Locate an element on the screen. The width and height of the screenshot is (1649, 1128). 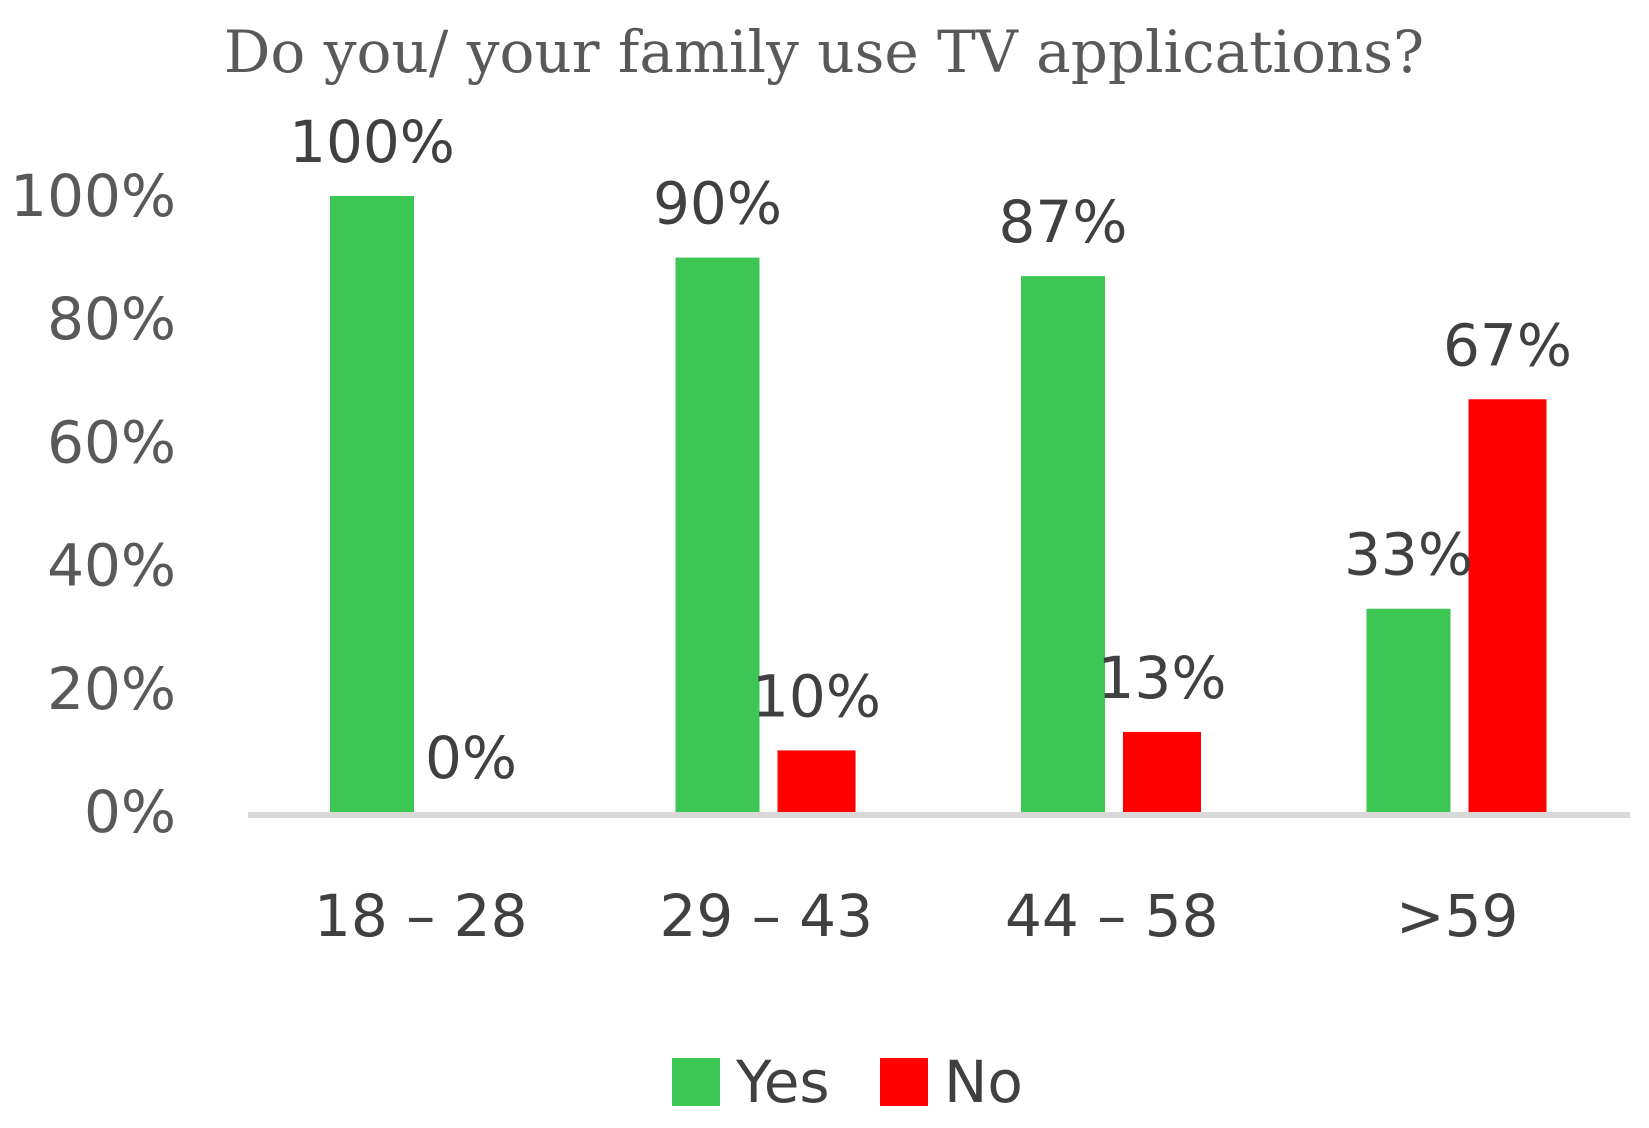
category-label-0: 18 – 28 is located at coordinates (420, 916).